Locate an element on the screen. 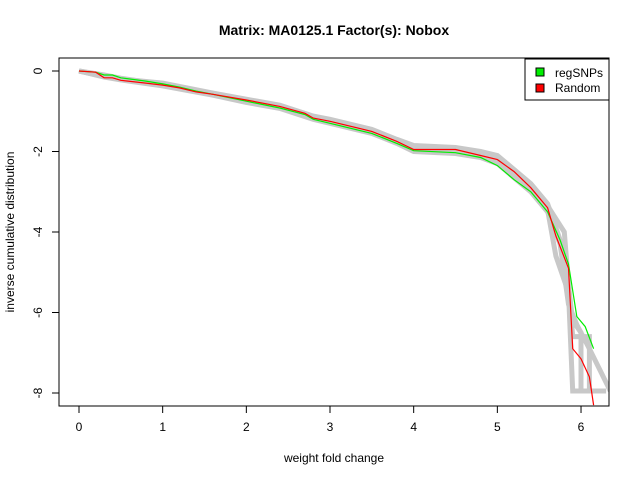 Image resolution: width=640 pixels, height=480 pixels. x-tick-label: 1 is located at coordinates (162, 427).